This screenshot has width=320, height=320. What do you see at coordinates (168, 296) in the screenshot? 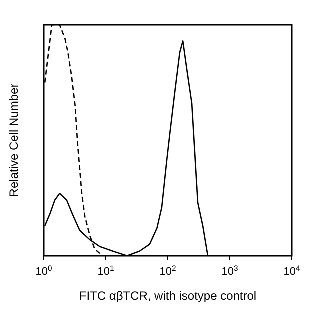
I see `x-axis-title: FITC αβTCR, with isotype control` at bounding box center [168, 296].